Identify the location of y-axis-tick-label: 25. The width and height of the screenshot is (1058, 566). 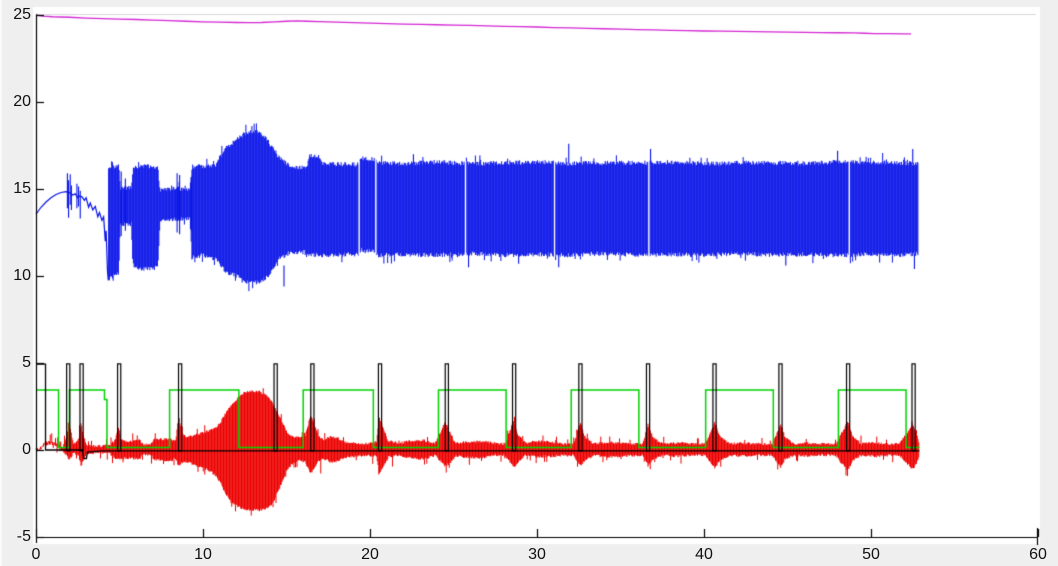
(22, 14).